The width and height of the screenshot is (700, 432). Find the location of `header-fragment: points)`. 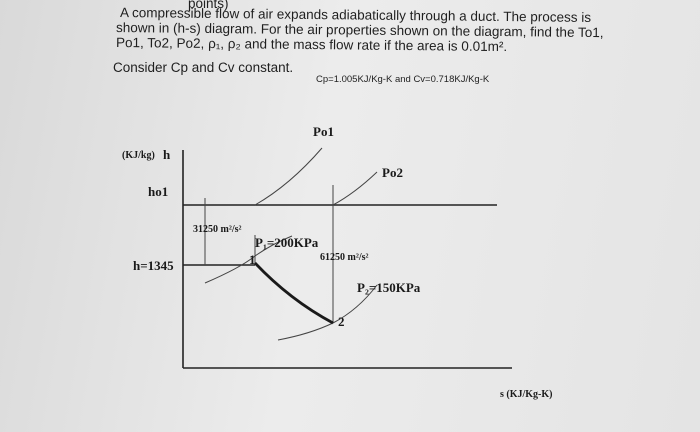

header-fragment: points) is located at coordinates (208, 5).